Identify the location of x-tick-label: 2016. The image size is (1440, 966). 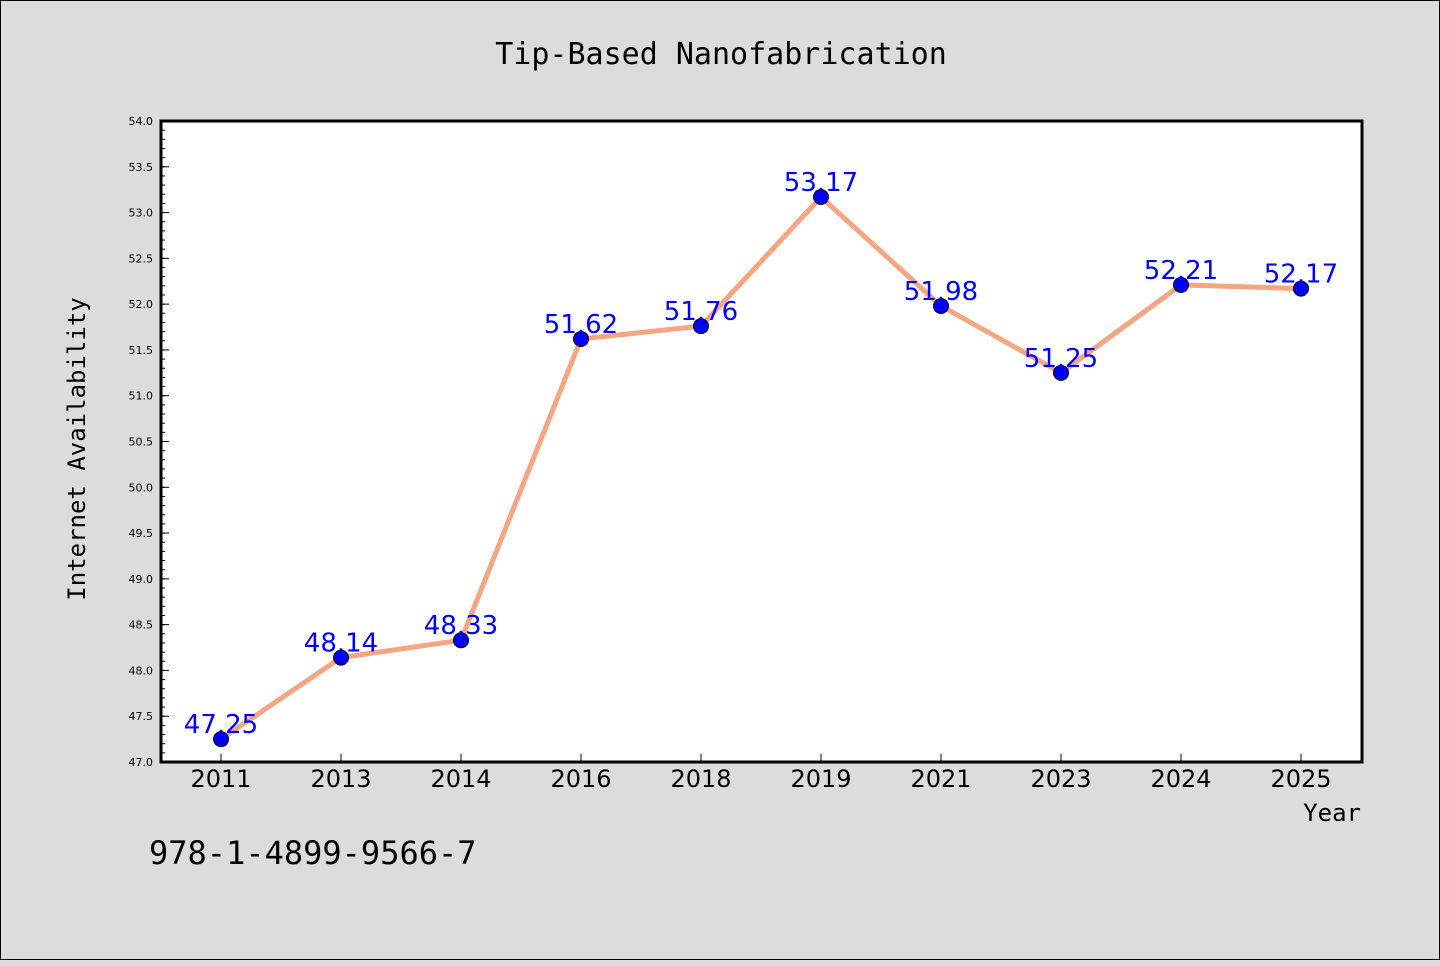
(580, 779).